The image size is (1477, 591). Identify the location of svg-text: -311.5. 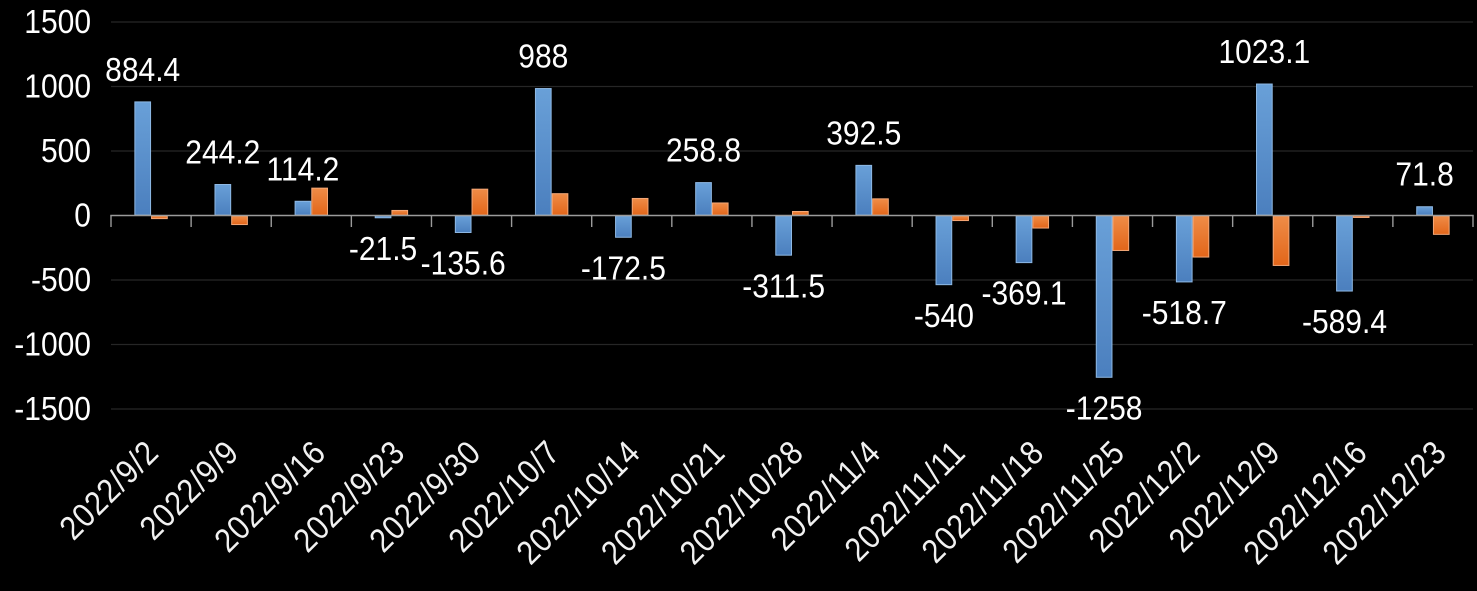
(783, 286).